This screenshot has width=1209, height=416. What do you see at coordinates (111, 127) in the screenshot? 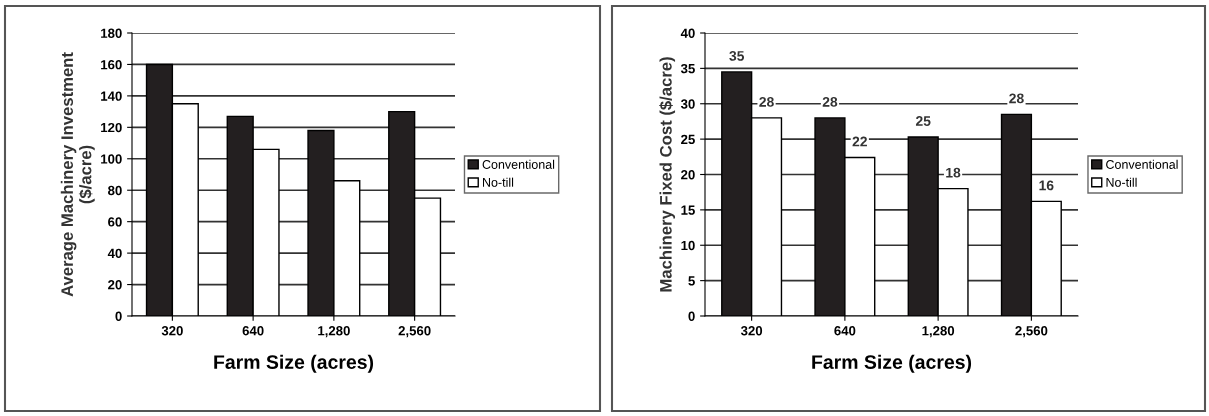
I see `y-tick-label: 120` at bounding box center [111, 127].